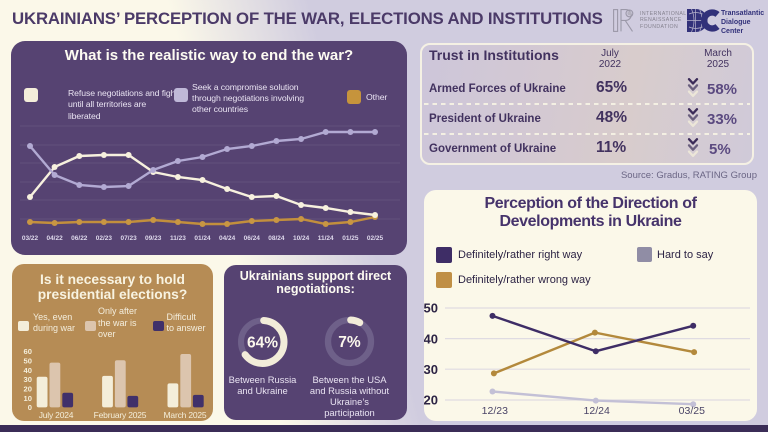 The width and height of the screenshot is (768, 432). Describe the element at coordinates (350, 238) in the screenshot. I see `svg-text: 01/25` at that location.